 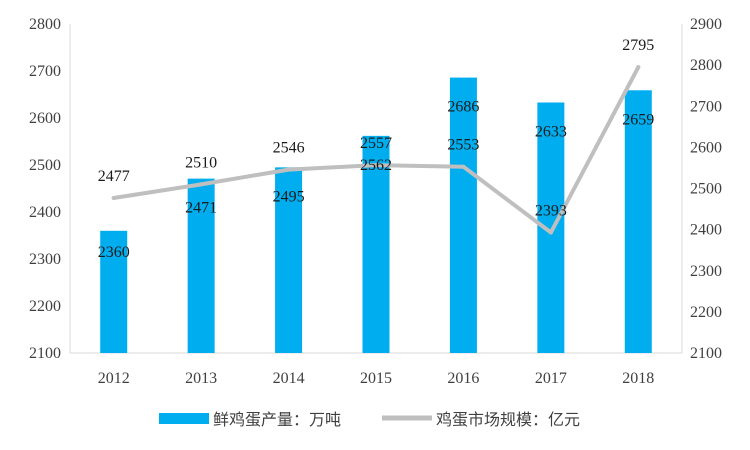 What do you see at coordinates (508, 419) in the screenshot?
I see `legend-label-line: 鸡蛋市场规模：亿元` at bounding box center [508, 419].